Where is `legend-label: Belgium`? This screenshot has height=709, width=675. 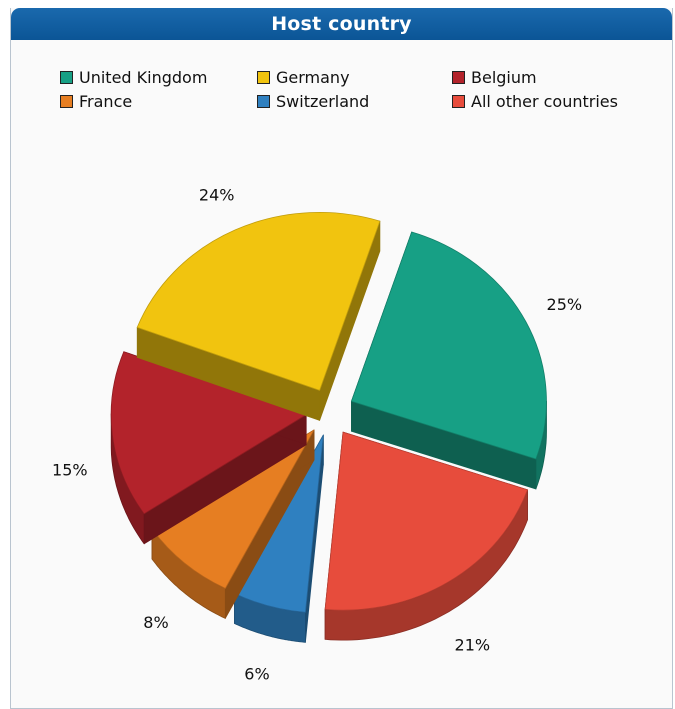 legend-label: Belgium is located at coordinates (504, 77).